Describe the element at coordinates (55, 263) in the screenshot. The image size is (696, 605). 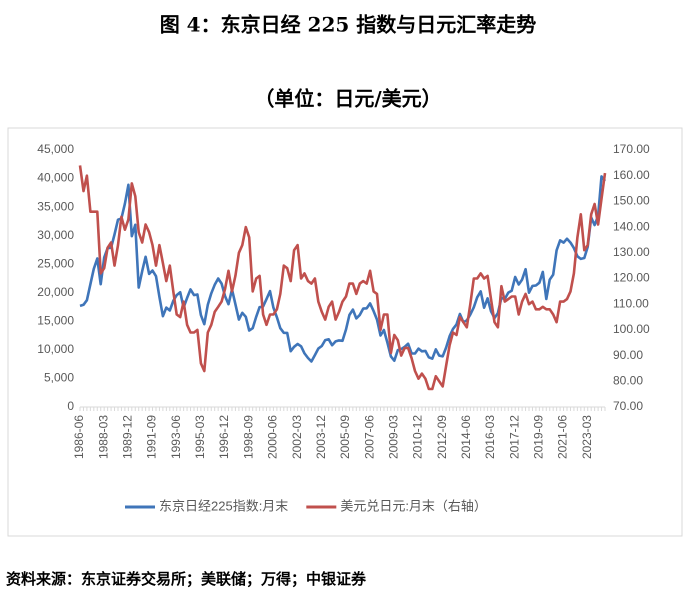
I see `y-tick-label: 25,000` at that location.